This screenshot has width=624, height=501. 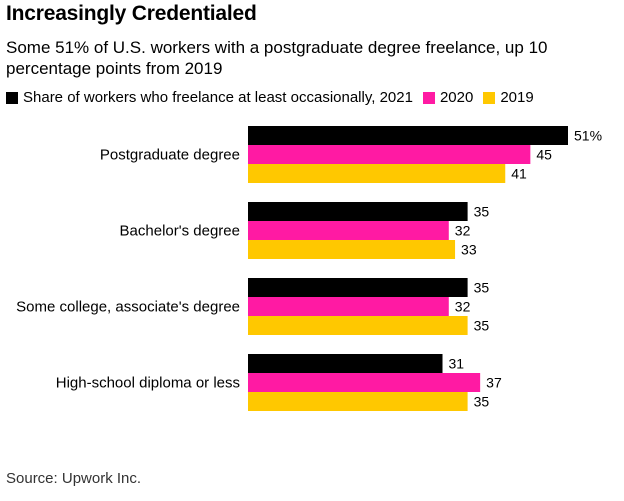 I want to click on category-label-some-college-associate-s-degree: Some college, associate's degree, so click(x=128, y=307).